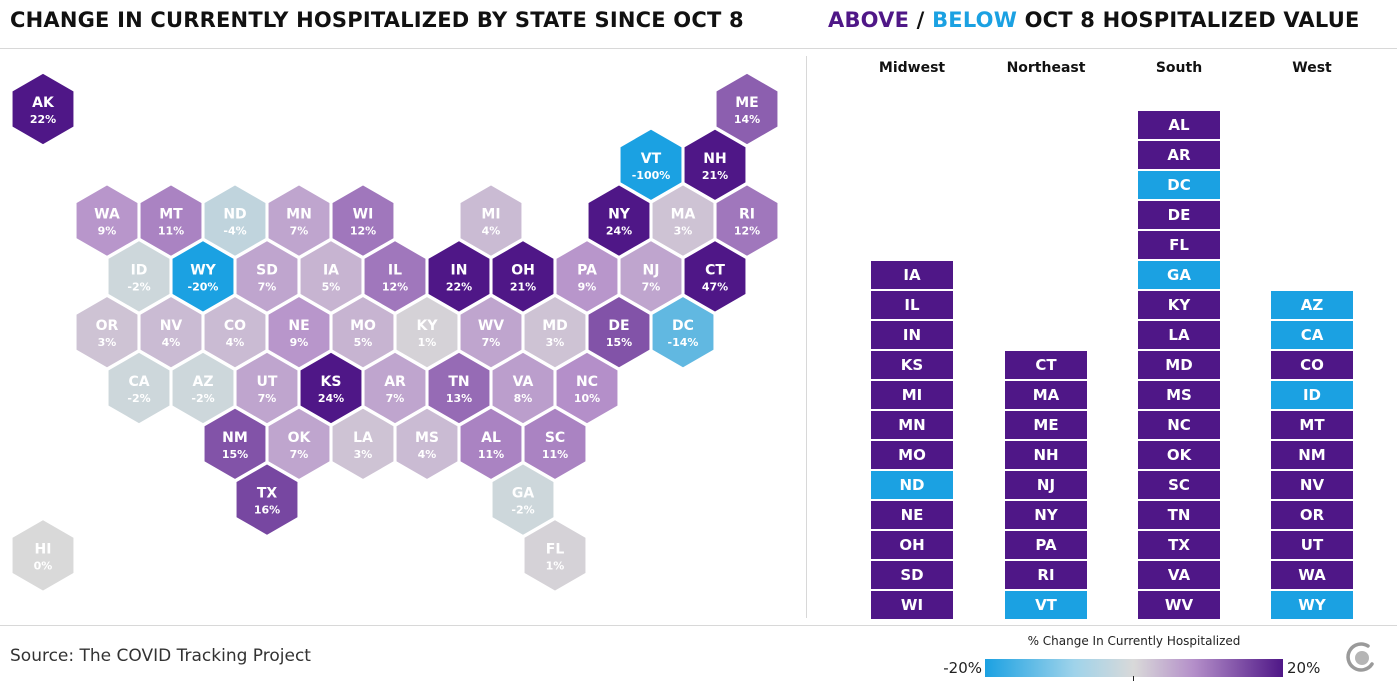  Describe the element at coordinates (107, 326) in the screenshot. I see `state-abbr-label: OR` at that location.